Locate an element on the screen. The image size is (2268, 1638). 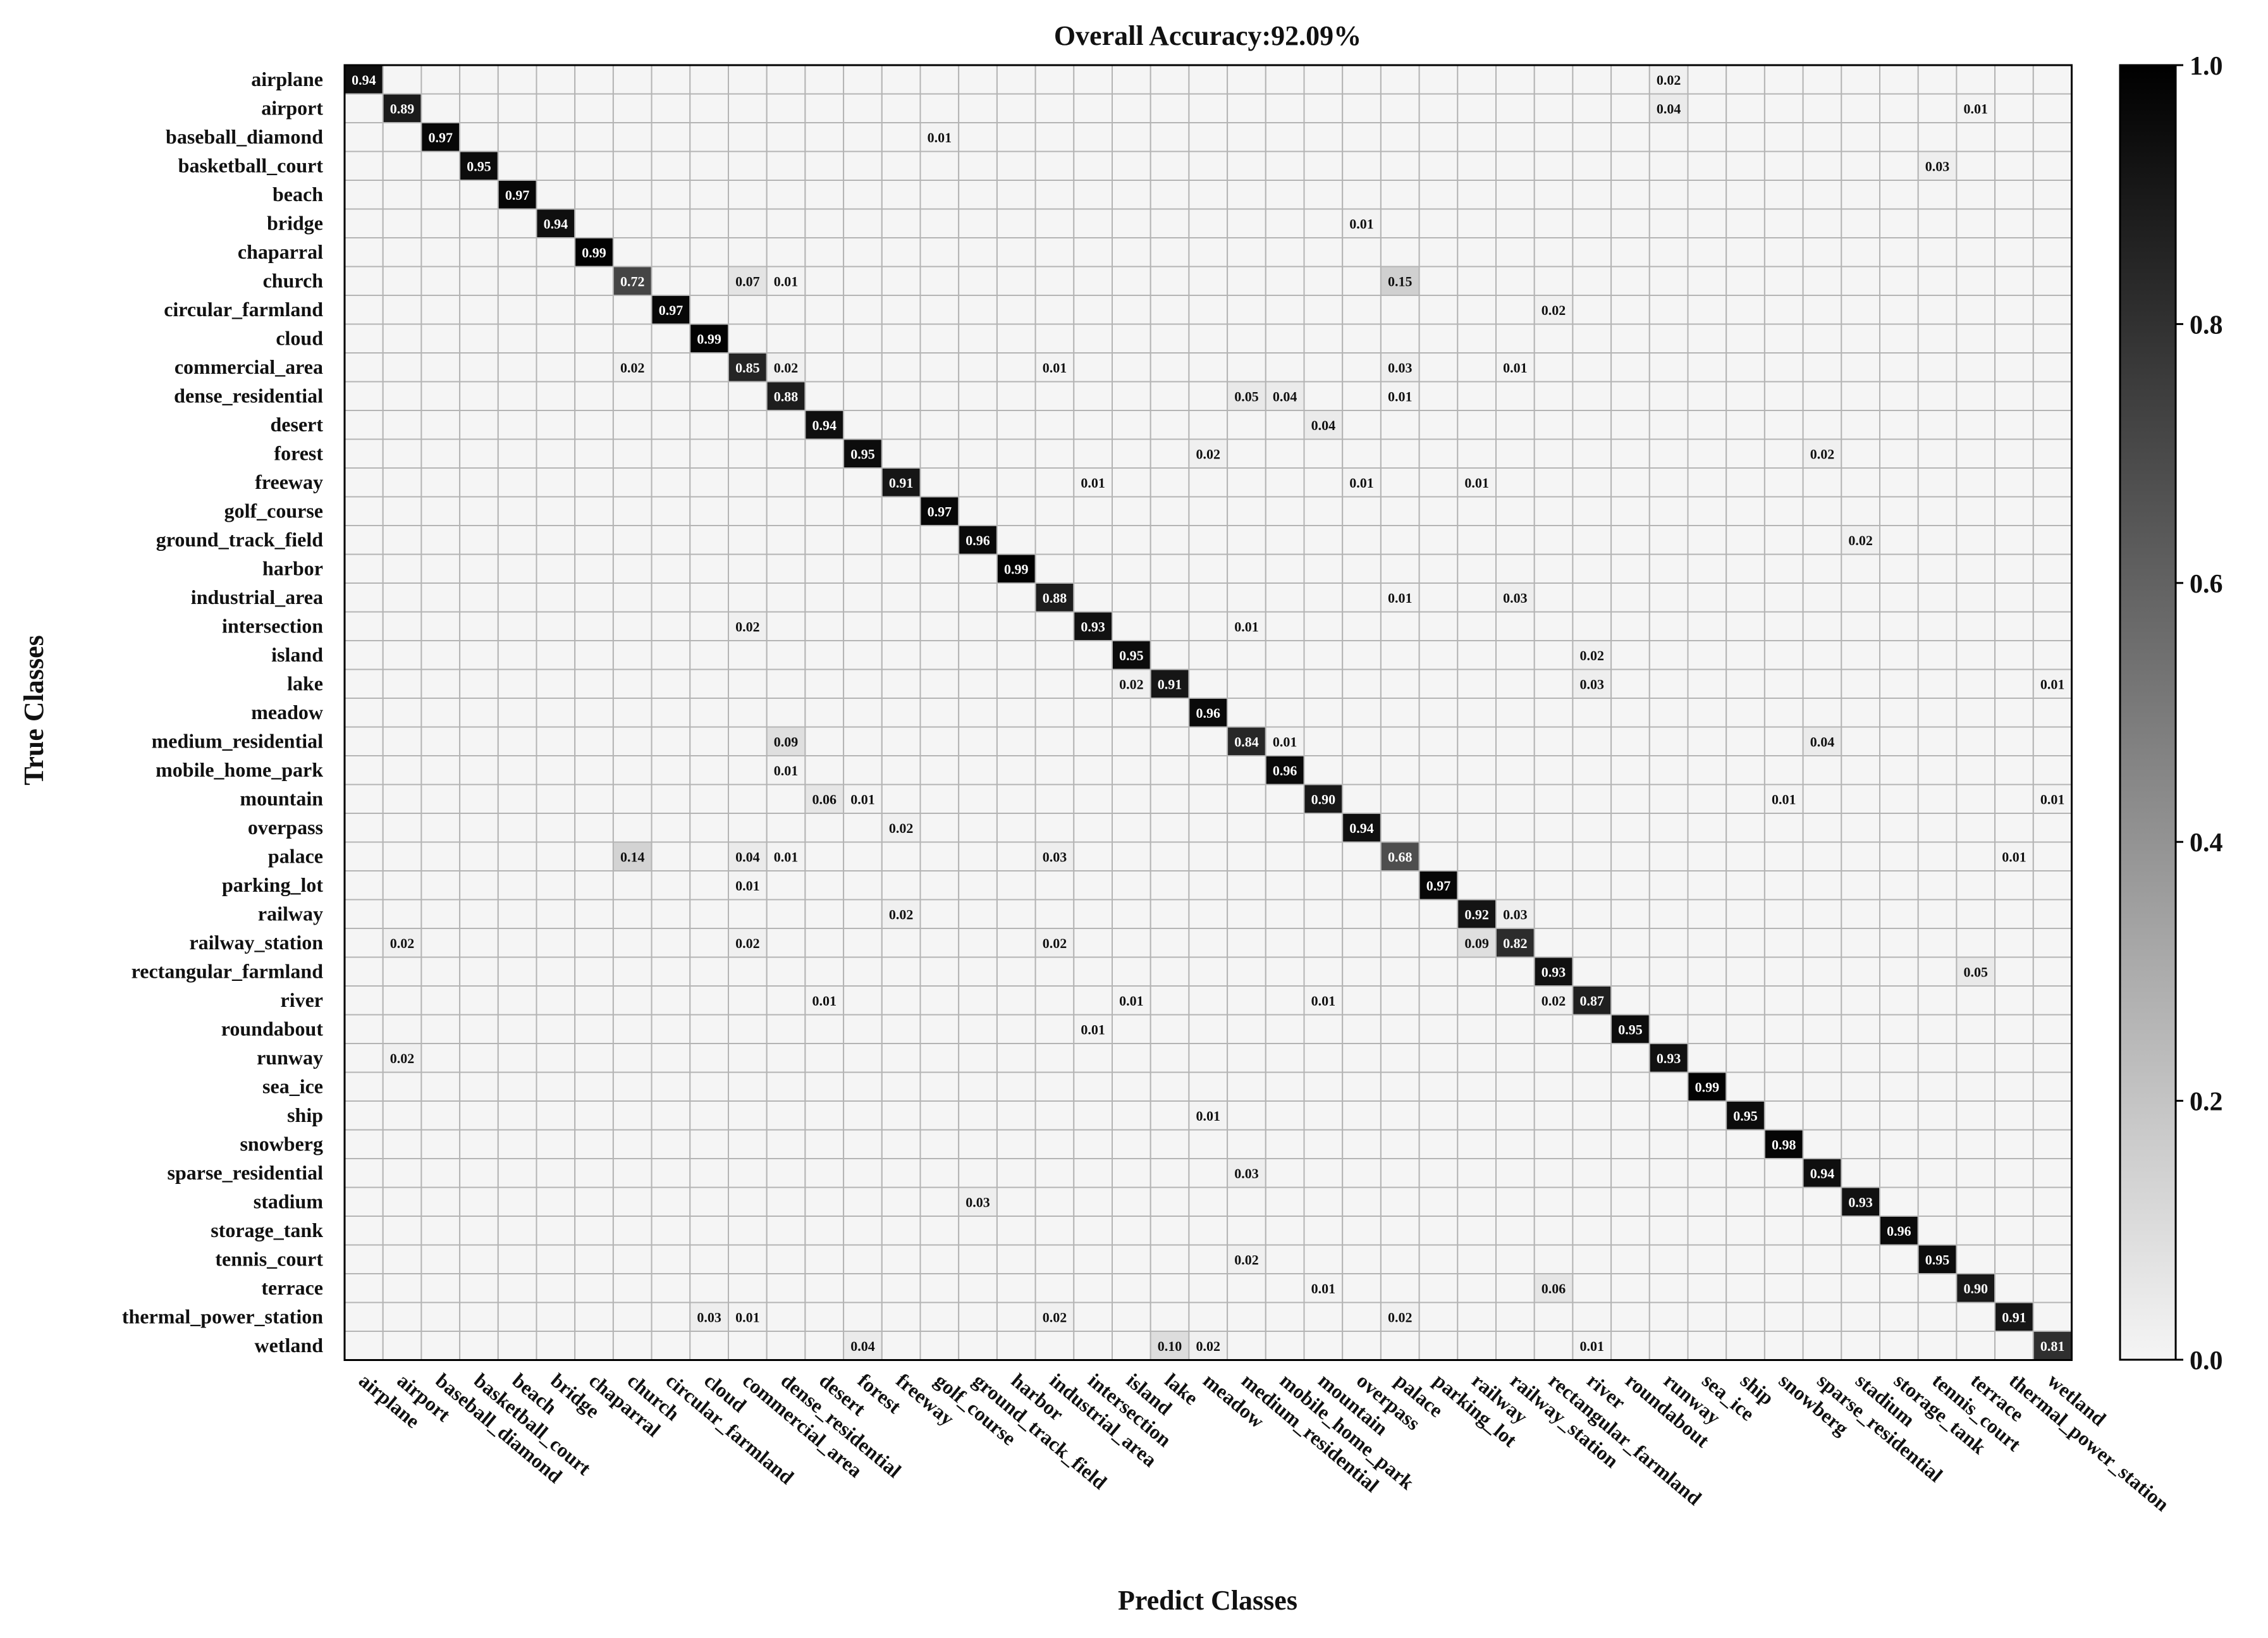
cell-value-label: 0.94 is located at coordinates (825, 425).